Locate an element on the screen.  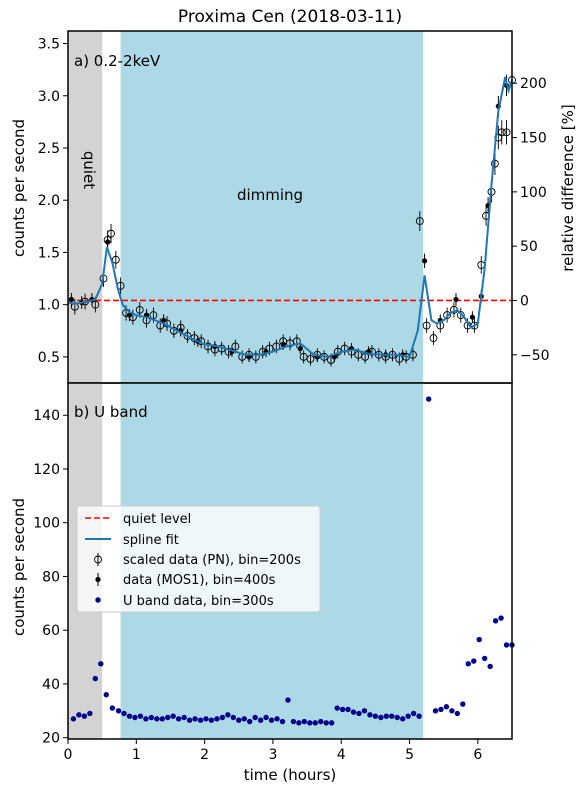
panel-b-ylabel: counts per second is located at coordinates (19, 567).